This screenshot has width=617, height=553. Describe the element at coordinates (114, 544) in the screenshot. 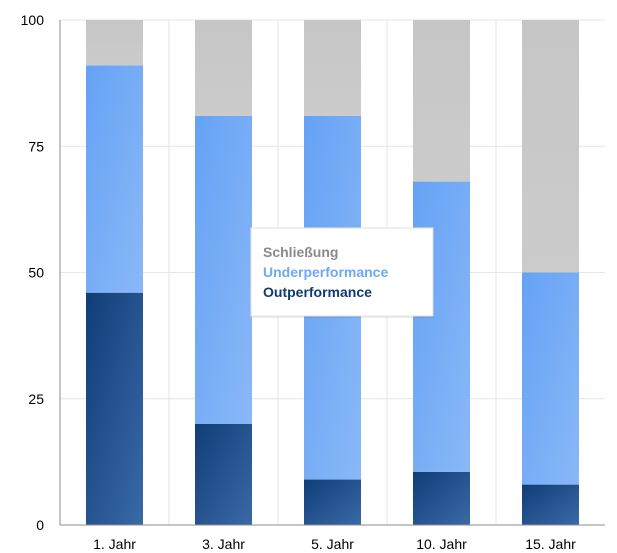

I see `x-tick-label: 1. Jahr` at that location.